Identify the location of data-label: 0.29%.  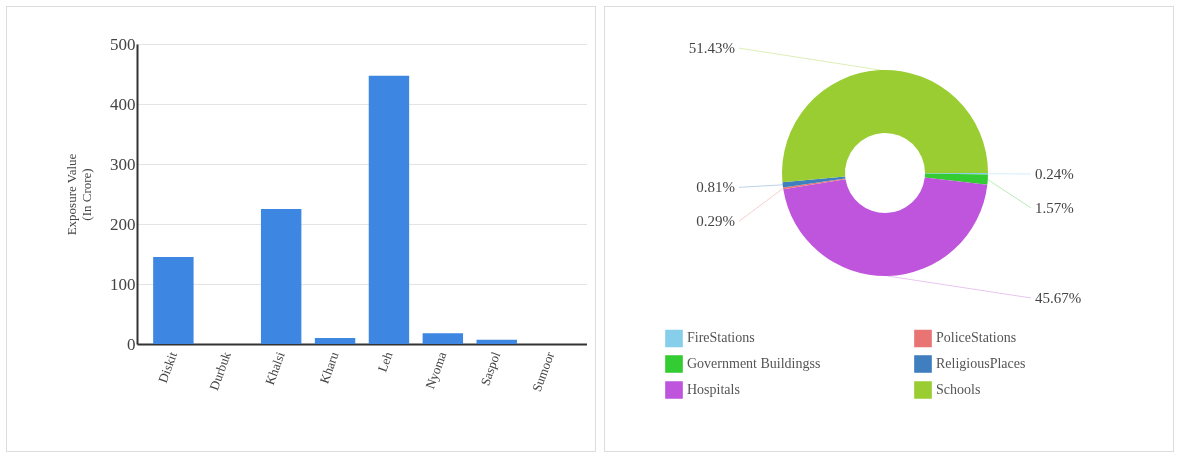
(715, 221).